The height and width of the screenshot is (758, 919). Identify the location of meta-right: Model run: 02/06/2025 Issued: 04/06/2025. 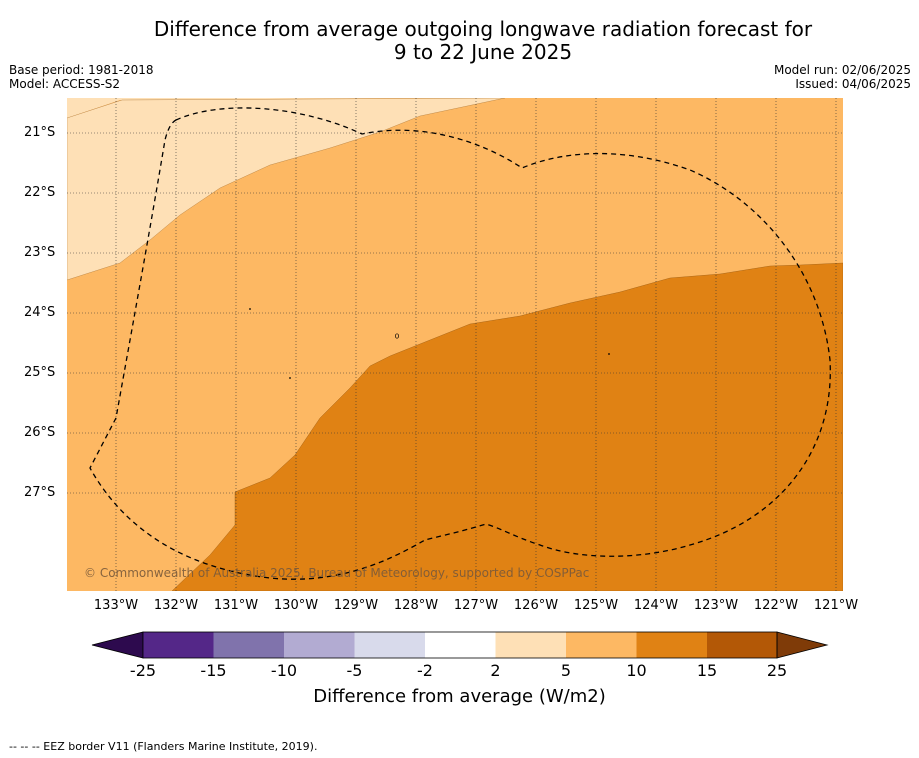
(842, 77).